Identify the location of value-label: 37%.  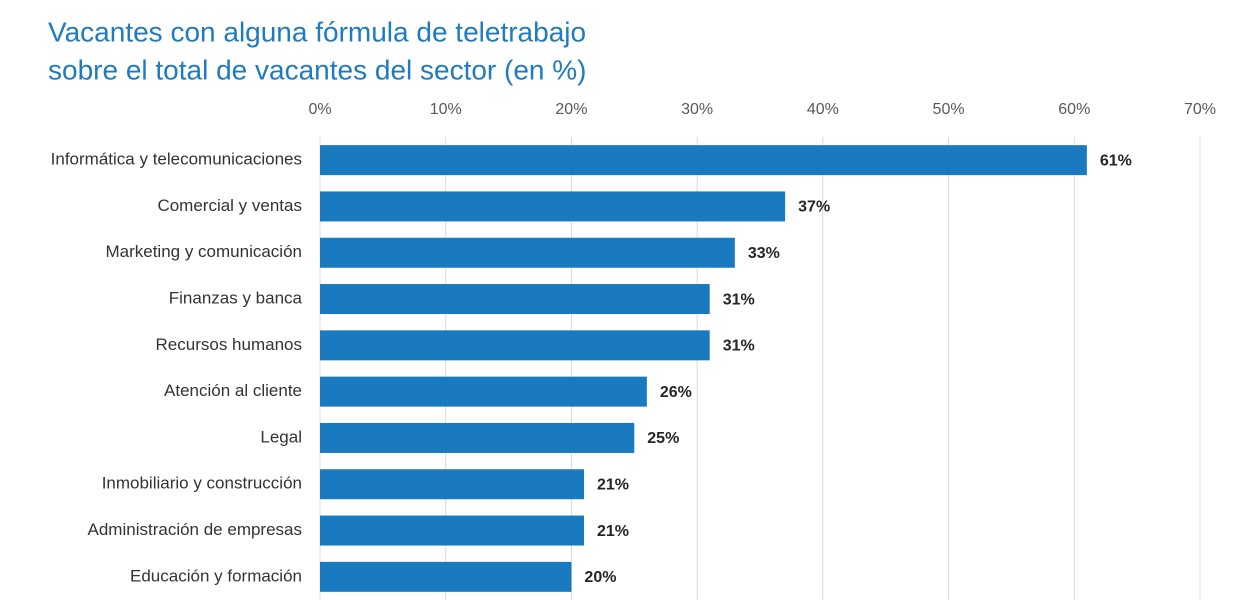
(814, 207).